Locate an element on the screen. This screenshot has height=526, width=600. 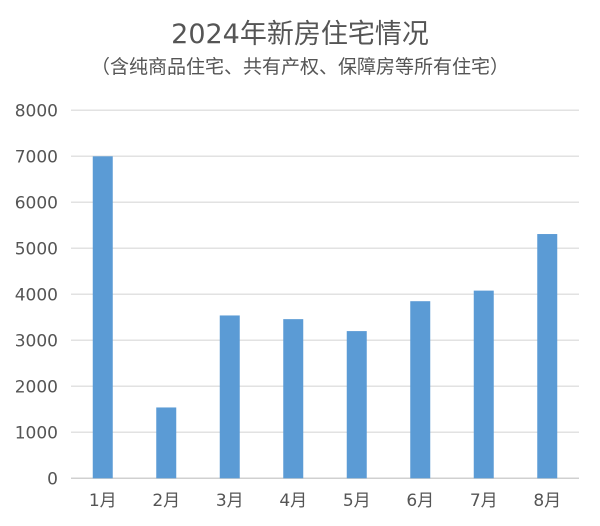
y-tick-label: 6000 is located at coordinates (36, 203).